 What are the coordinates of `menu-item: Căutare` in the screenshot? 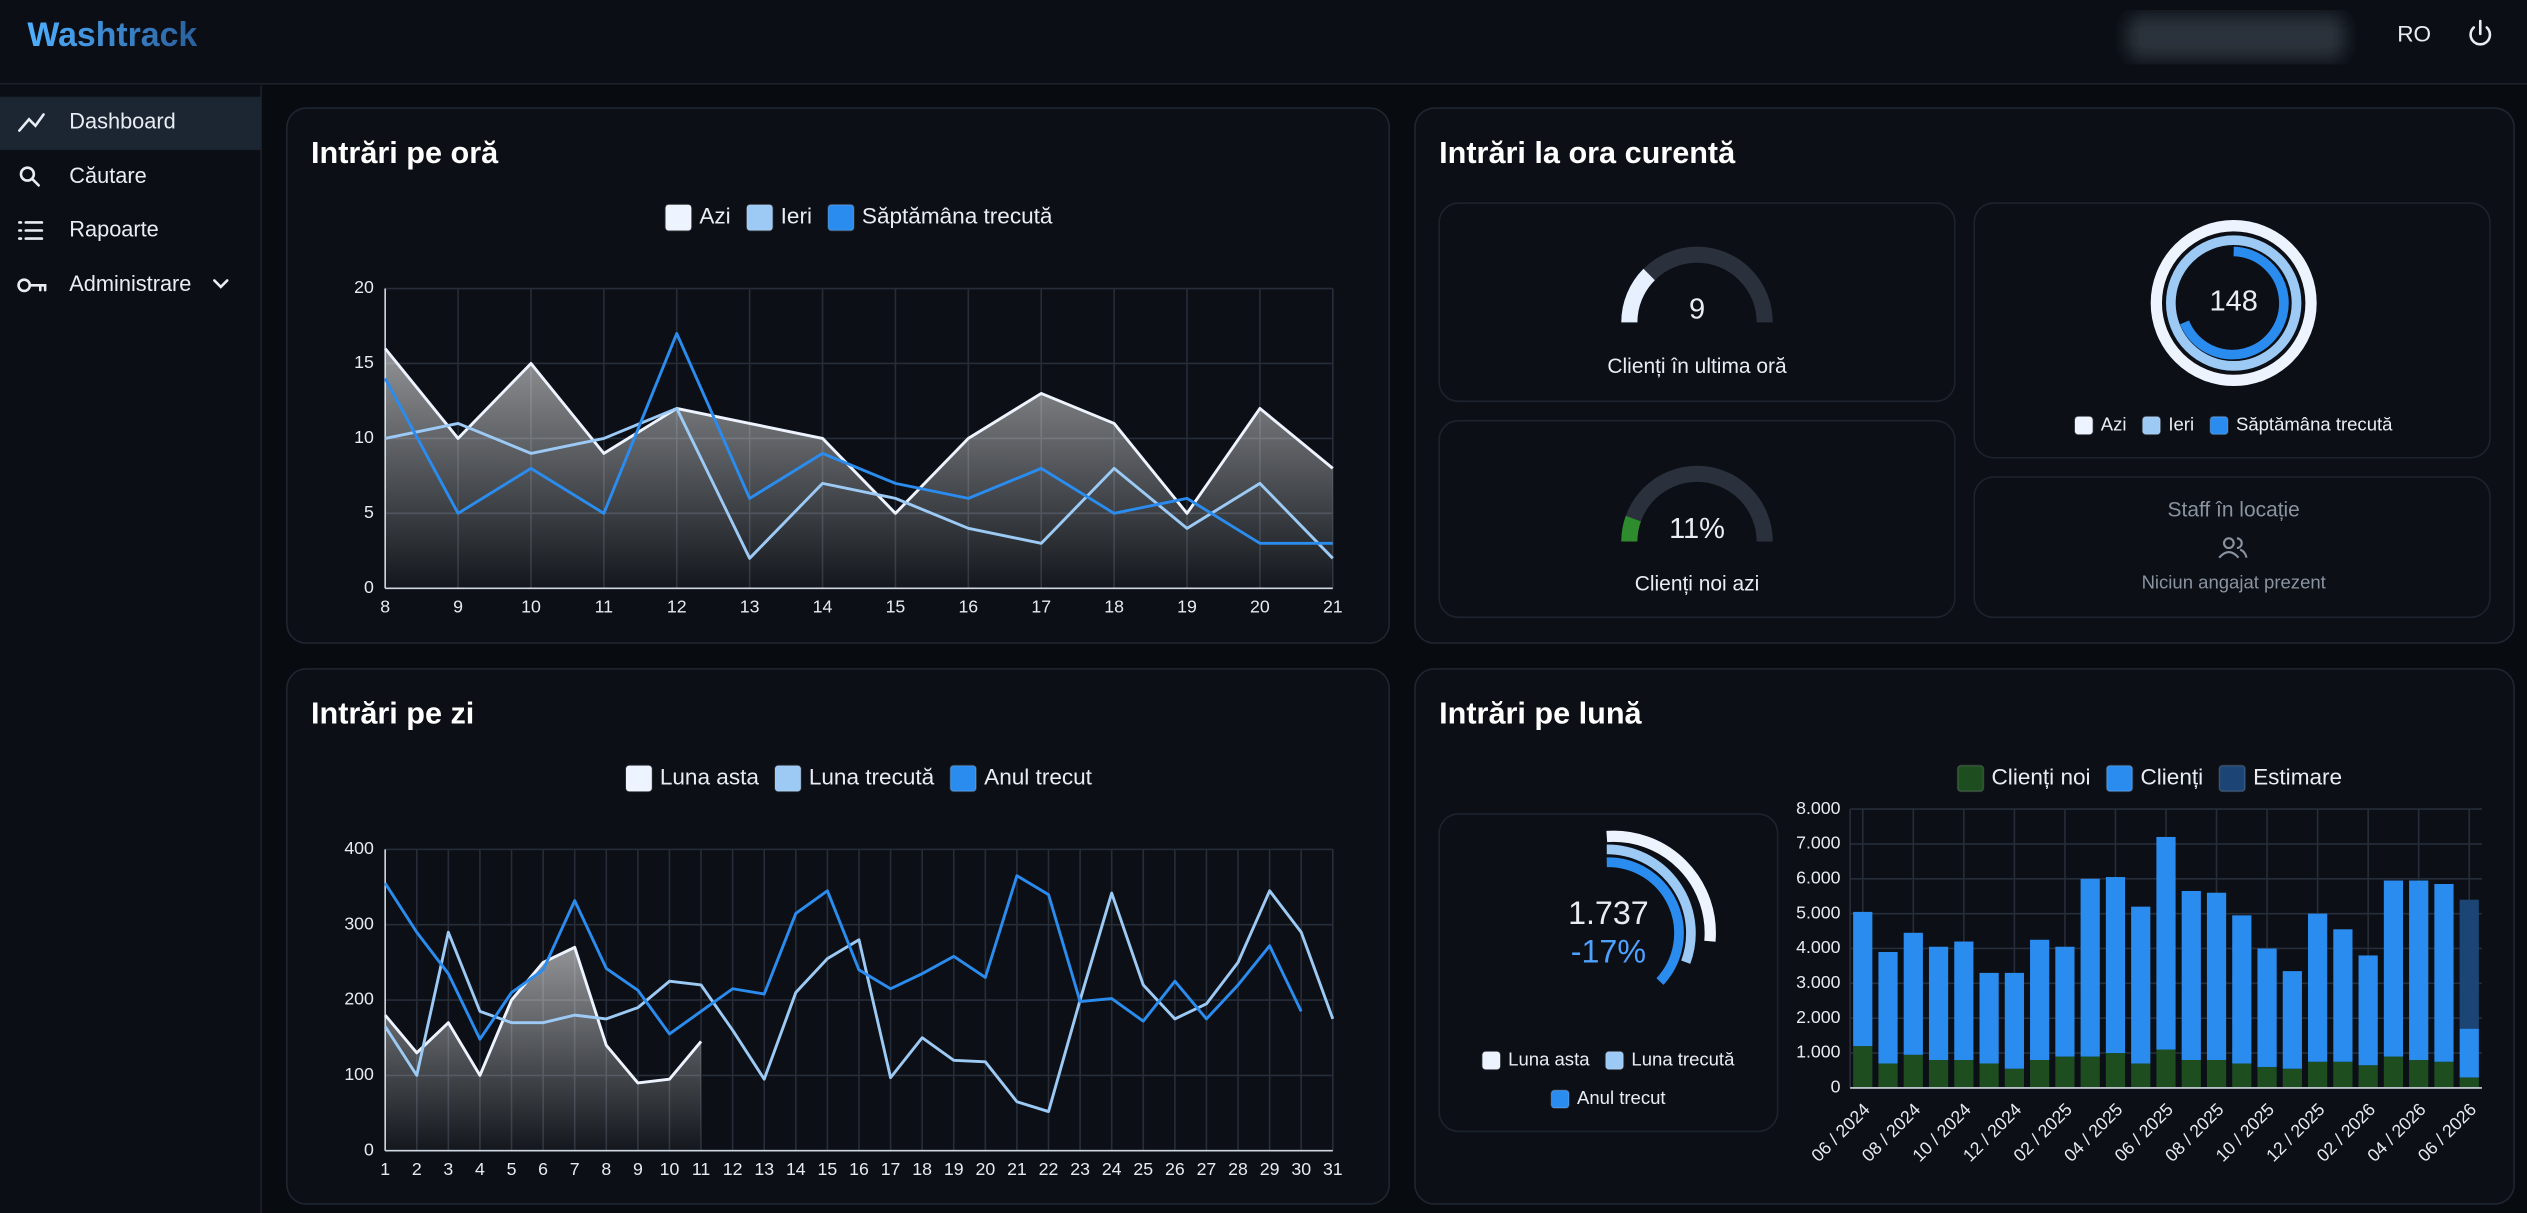 It's located at (107, 175).